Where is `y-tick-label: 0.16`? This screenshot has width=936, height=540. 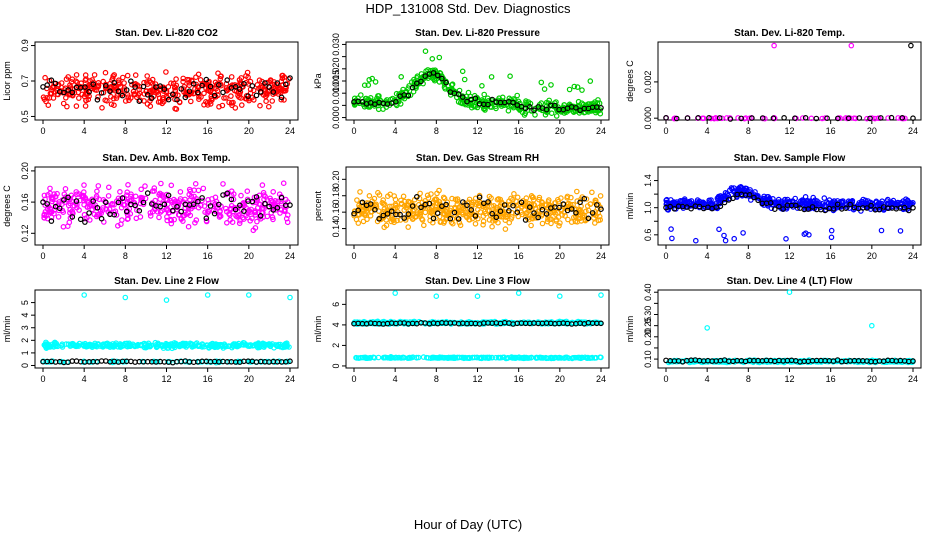
y-tick-label: 0.16 is located at coordinates (336, 212).